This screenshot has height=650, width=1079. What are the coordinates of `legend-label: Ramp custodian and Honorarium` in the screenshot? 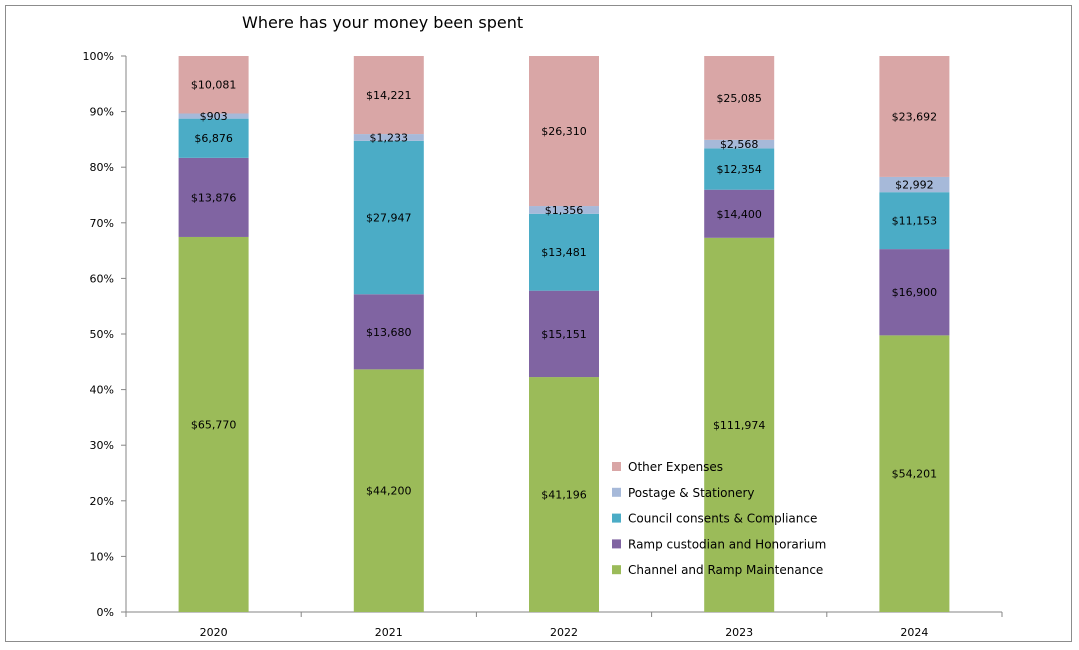 It's located at (727, 544).